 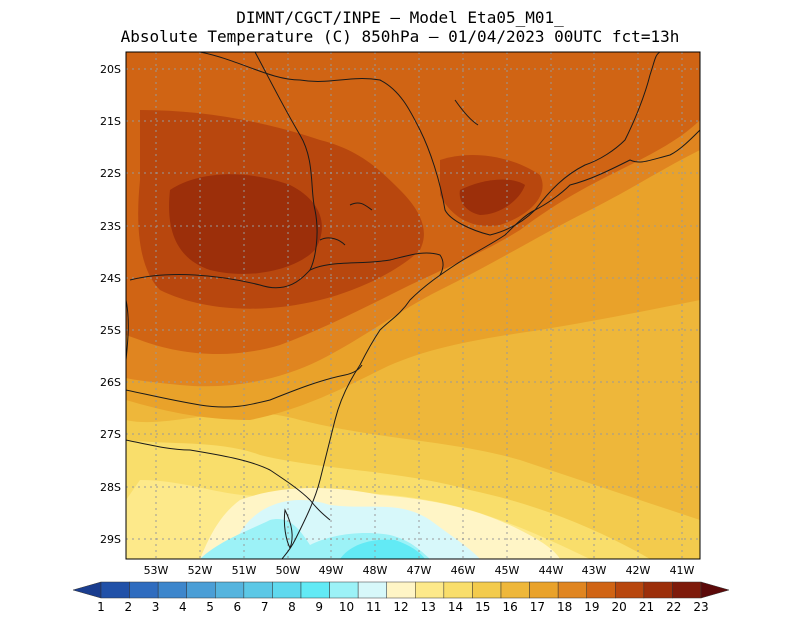 What do you see at coordinates (156, 570) in the screenshot?
I see `lon-tick-label: 53W` at bounding box center [156, 570].